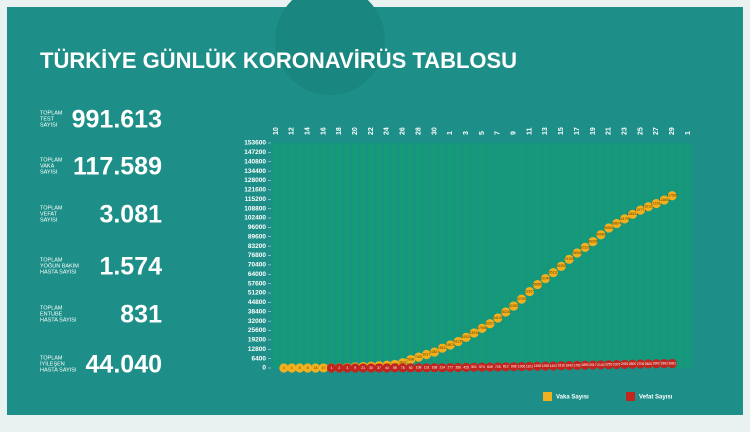  What do you see at coordinates (117, 120) in the screenshot?
I see `stat-value: 991.613` at bounding box center [117, 120].